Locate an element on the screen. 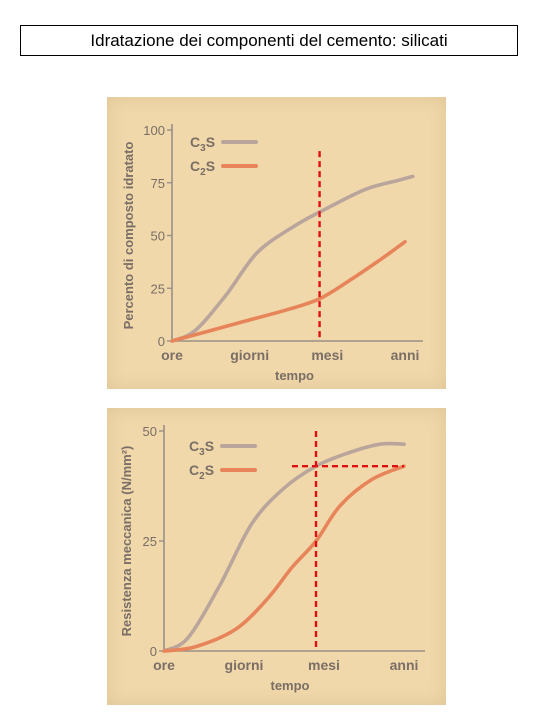  y-axis-label: Percento di composto idratato is located at coordinates (128, 236).